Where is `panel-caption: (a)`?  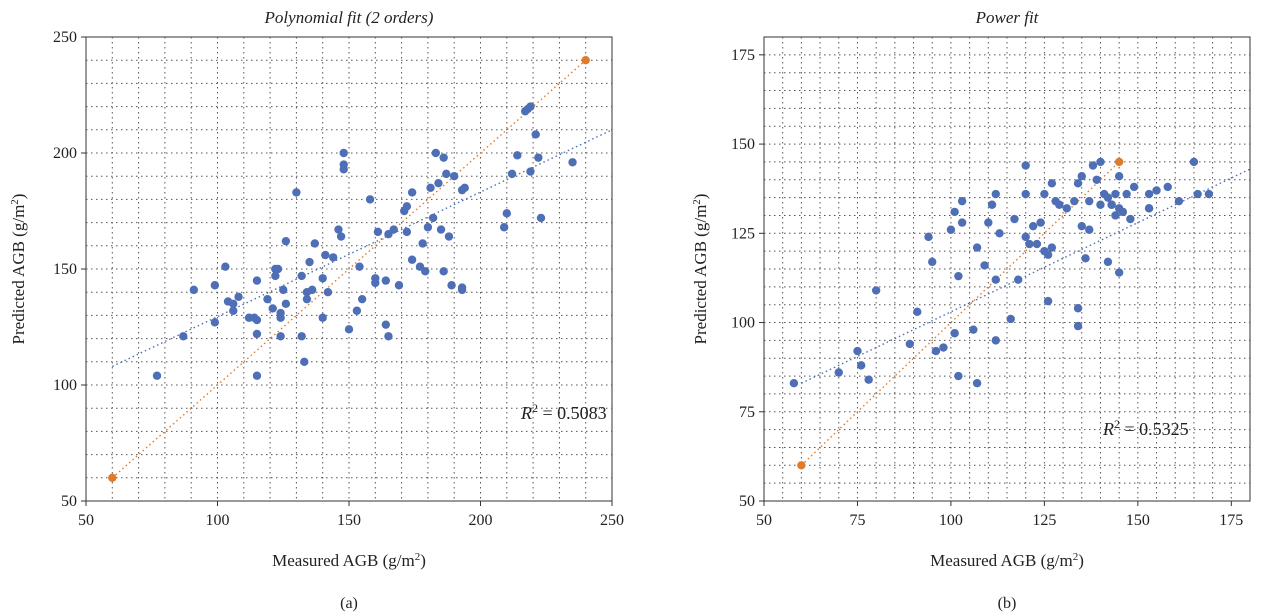
panel-caption: (a) is located at coordinates (349, 603).